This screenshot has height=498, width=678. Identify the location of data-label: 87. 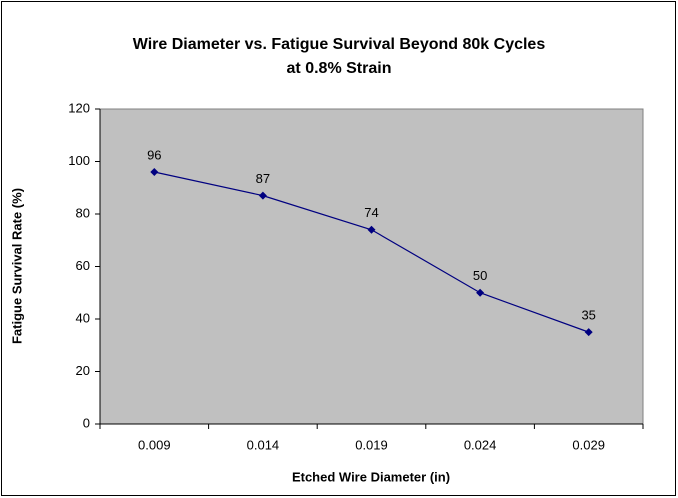
(263, 178).